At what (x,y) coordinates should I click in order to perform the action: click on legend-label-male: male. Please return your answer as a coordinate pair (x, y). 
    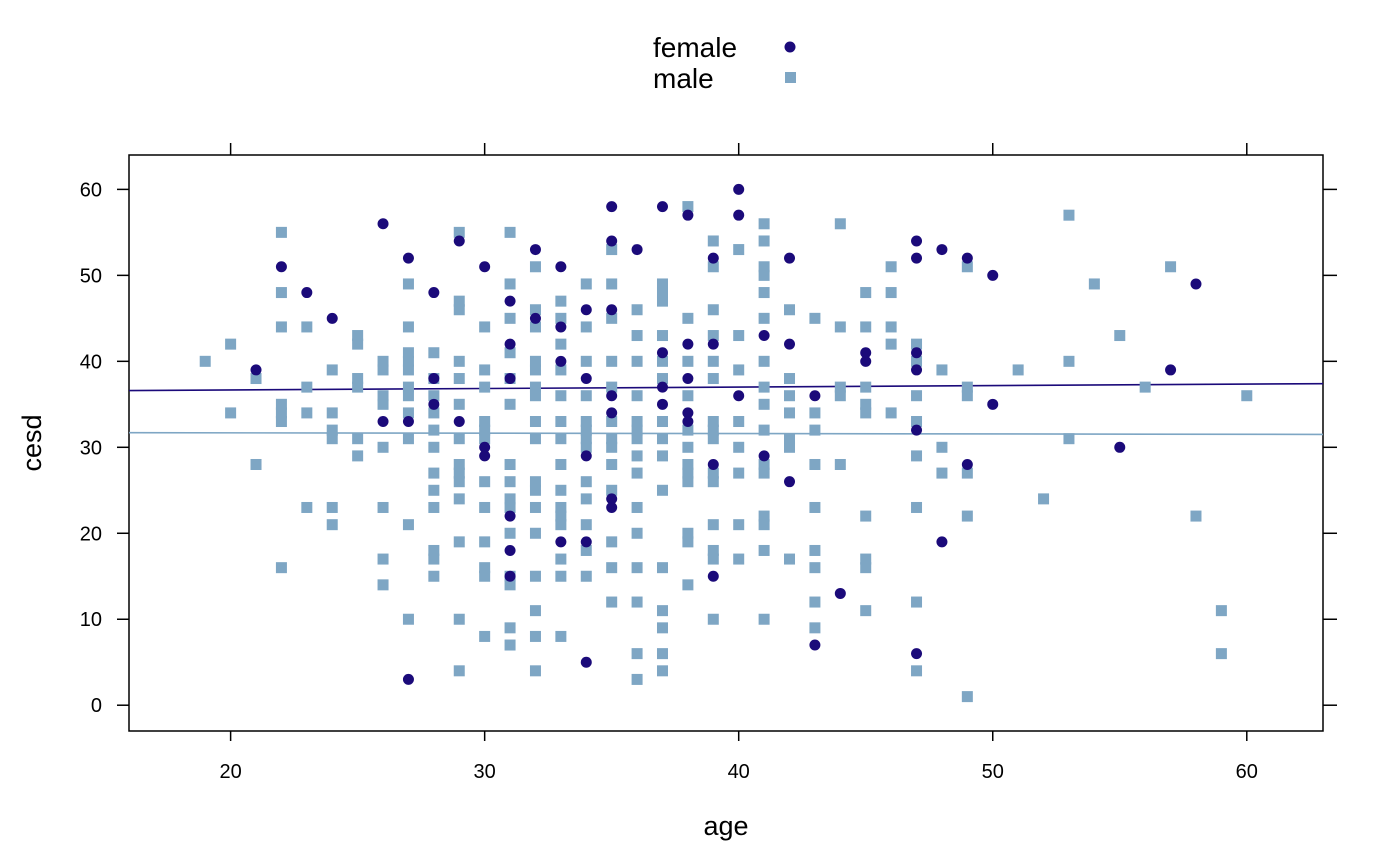
    Looking at the image, I should click on (683, 78).